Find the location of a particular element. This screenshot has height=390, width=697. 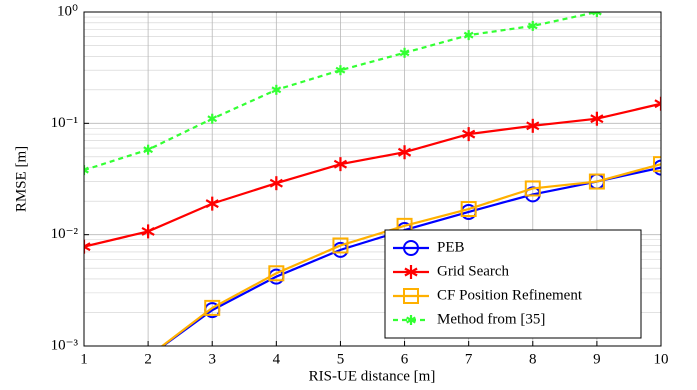

legend-label: PEB is located at coordinates (451, 247).